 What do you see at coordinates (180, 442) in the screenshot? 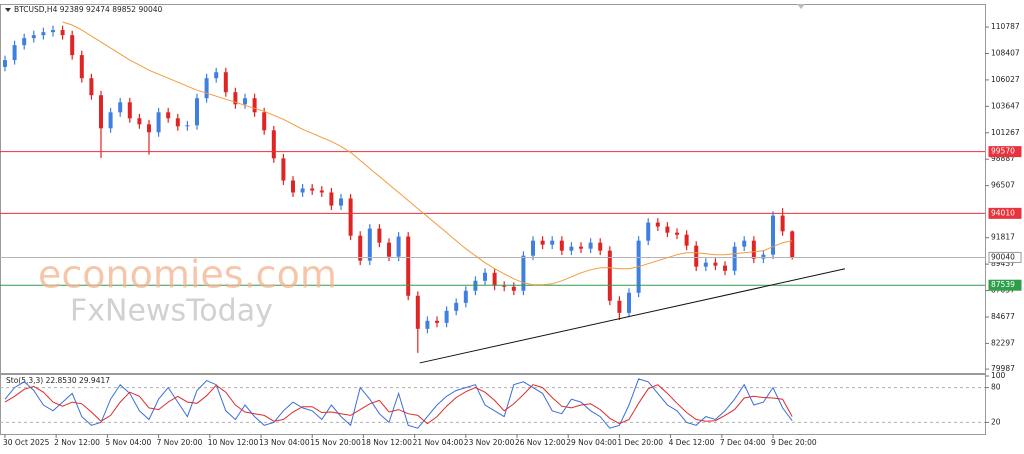
I see `x-tick-label: 7 Nov 20:00` at bounding box center [180, 442].